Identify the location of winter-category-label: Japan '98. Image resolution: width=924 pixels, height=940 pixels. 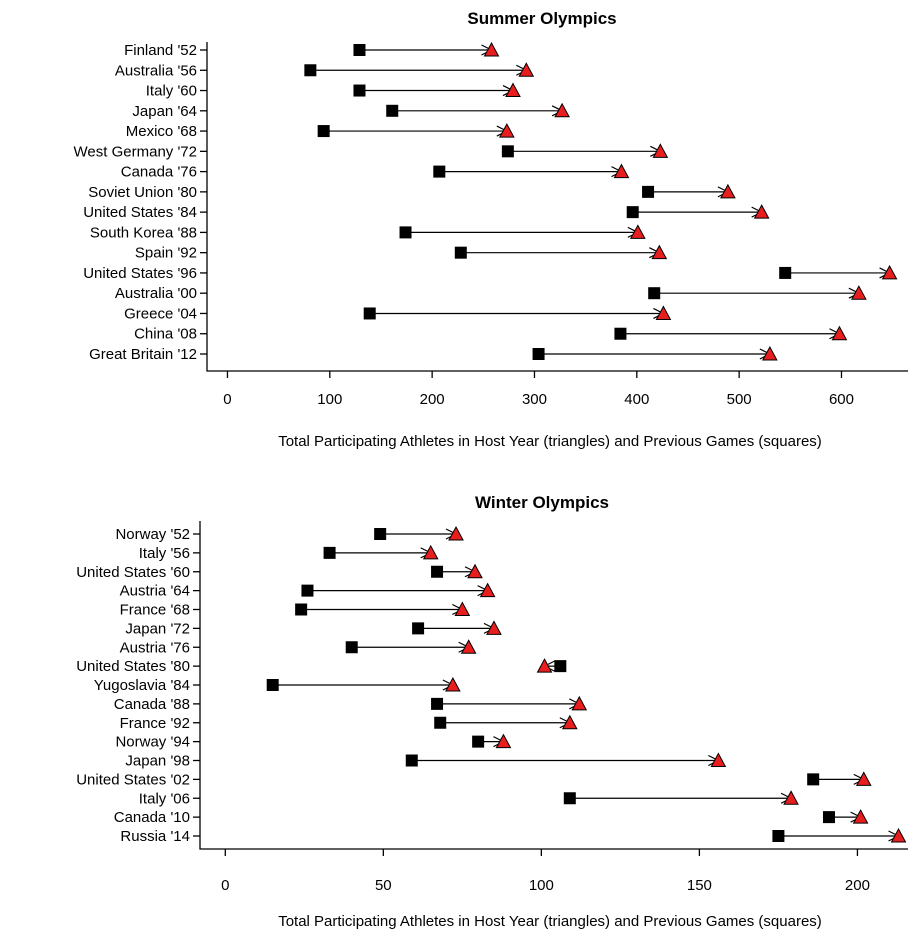
(157, 761).